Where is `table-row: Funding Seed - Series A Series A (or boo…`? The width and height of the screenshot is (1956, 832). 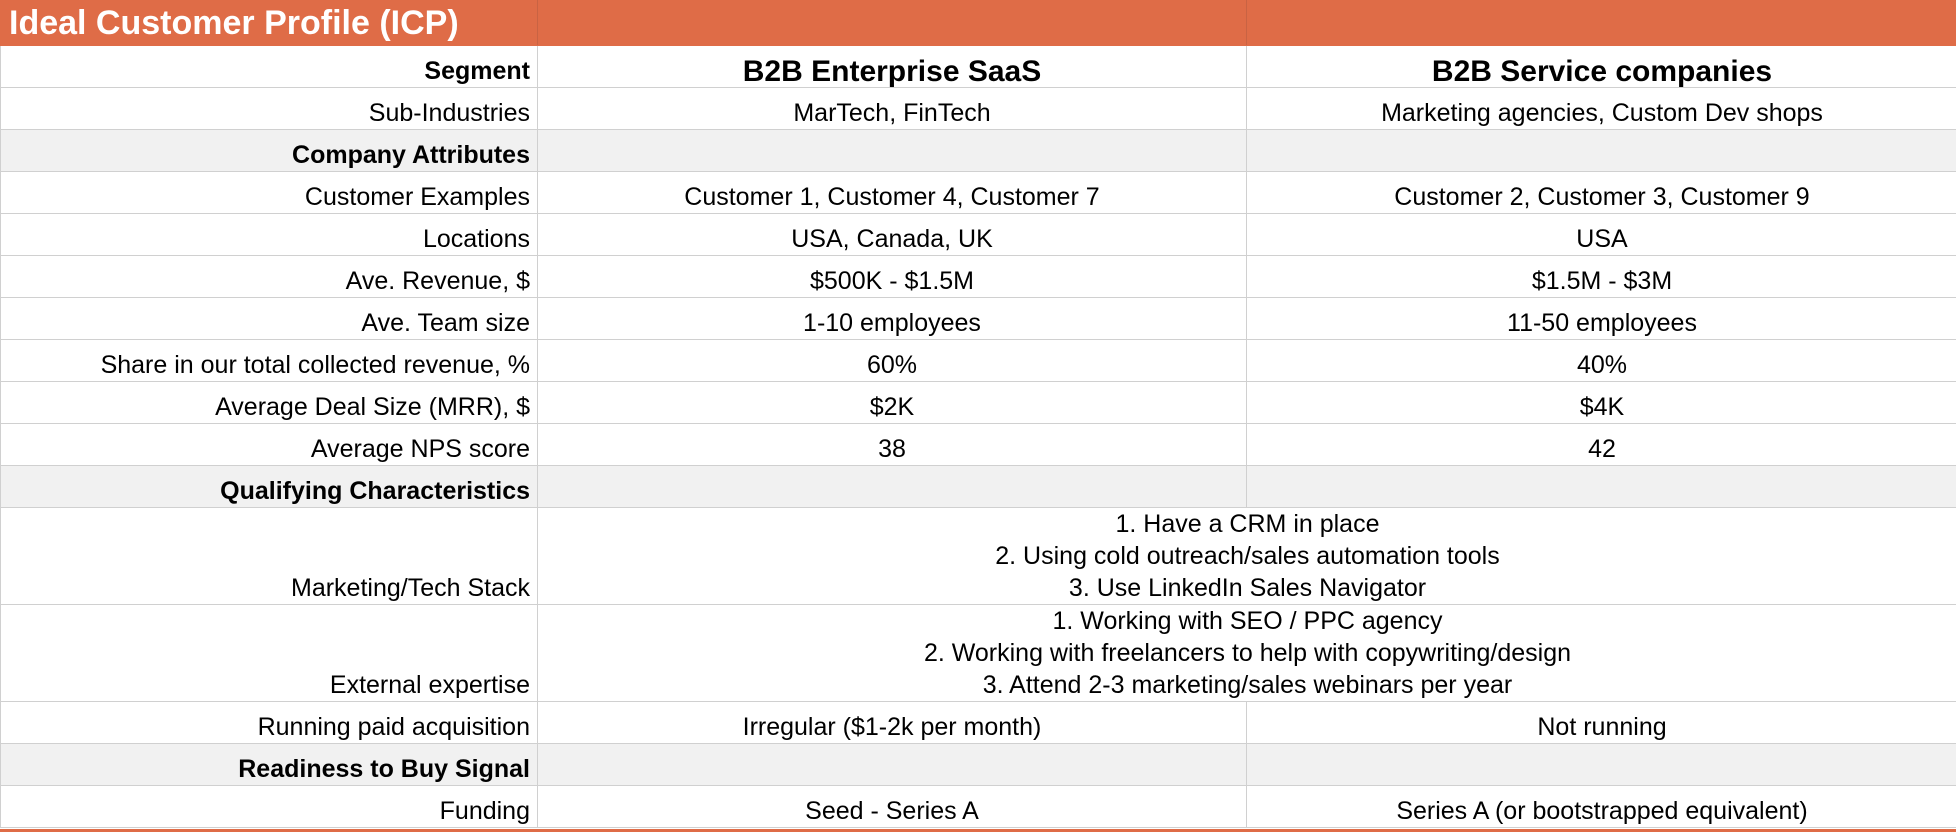
table-row: Funding Seed - Series A Series A (or boo… is located at coordinates (978, 806).